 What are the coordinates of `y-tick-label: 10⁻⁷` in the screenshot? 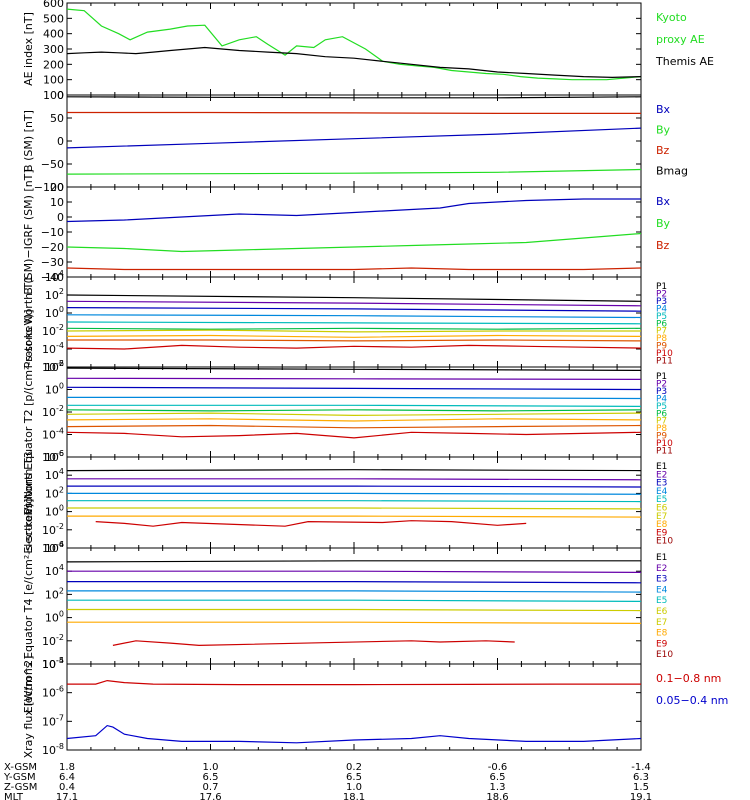 It's located at (53, 720).